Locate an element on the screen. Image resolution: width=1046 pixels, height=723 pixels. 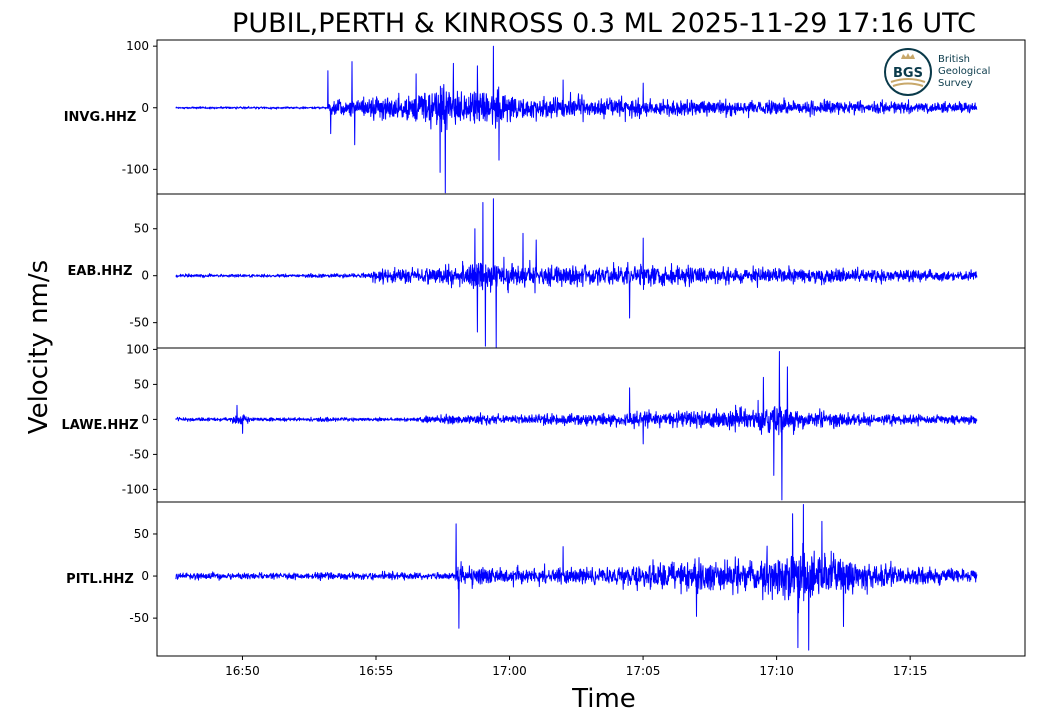
bgs-logo: BGS British Geological Survey is located at coordinates (937, 72).